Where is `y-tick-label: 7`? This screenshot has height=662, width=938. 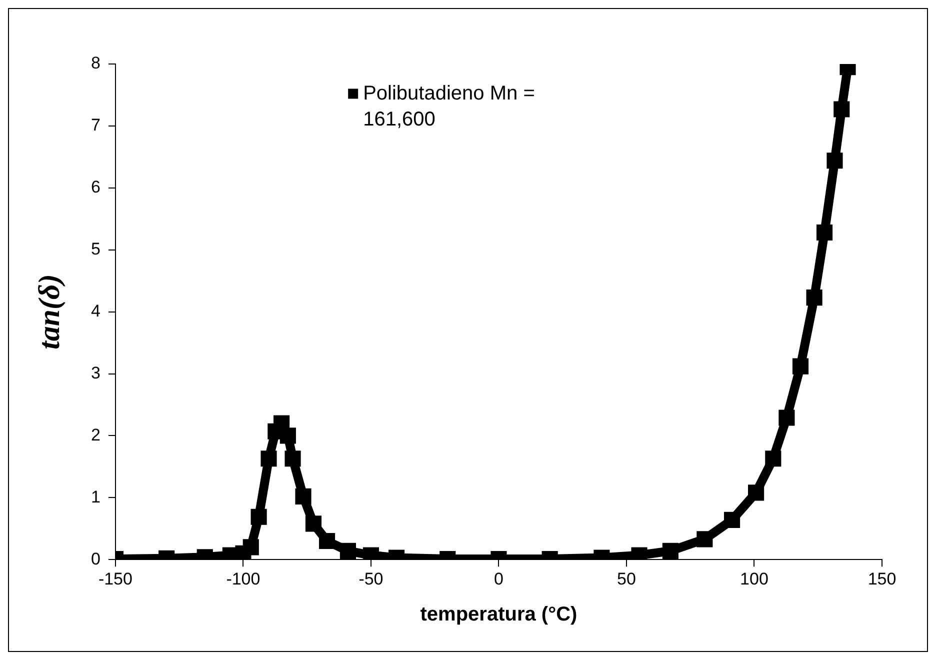 y-tick-label: 7 is located at coordinates (95, 125).